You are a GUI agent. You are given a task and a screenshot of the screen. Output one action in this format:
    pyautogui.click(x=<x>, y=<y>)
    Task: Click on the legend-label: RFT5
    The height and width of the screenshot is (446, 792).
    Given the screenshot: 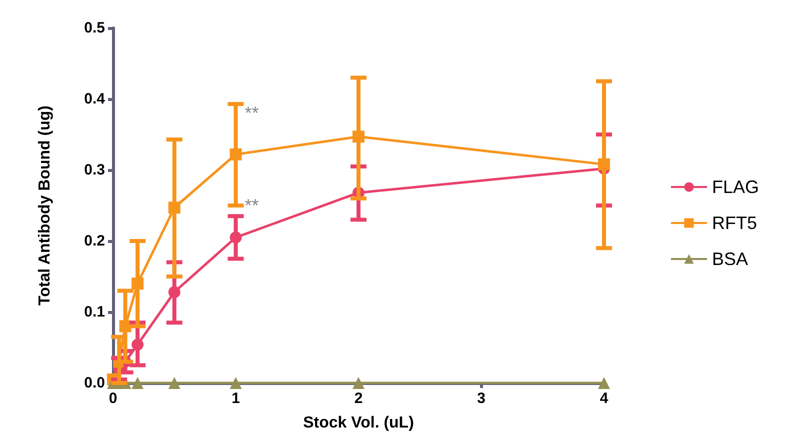 What is the action you would take?
    pyautogui.click(x=734, y=223)
    